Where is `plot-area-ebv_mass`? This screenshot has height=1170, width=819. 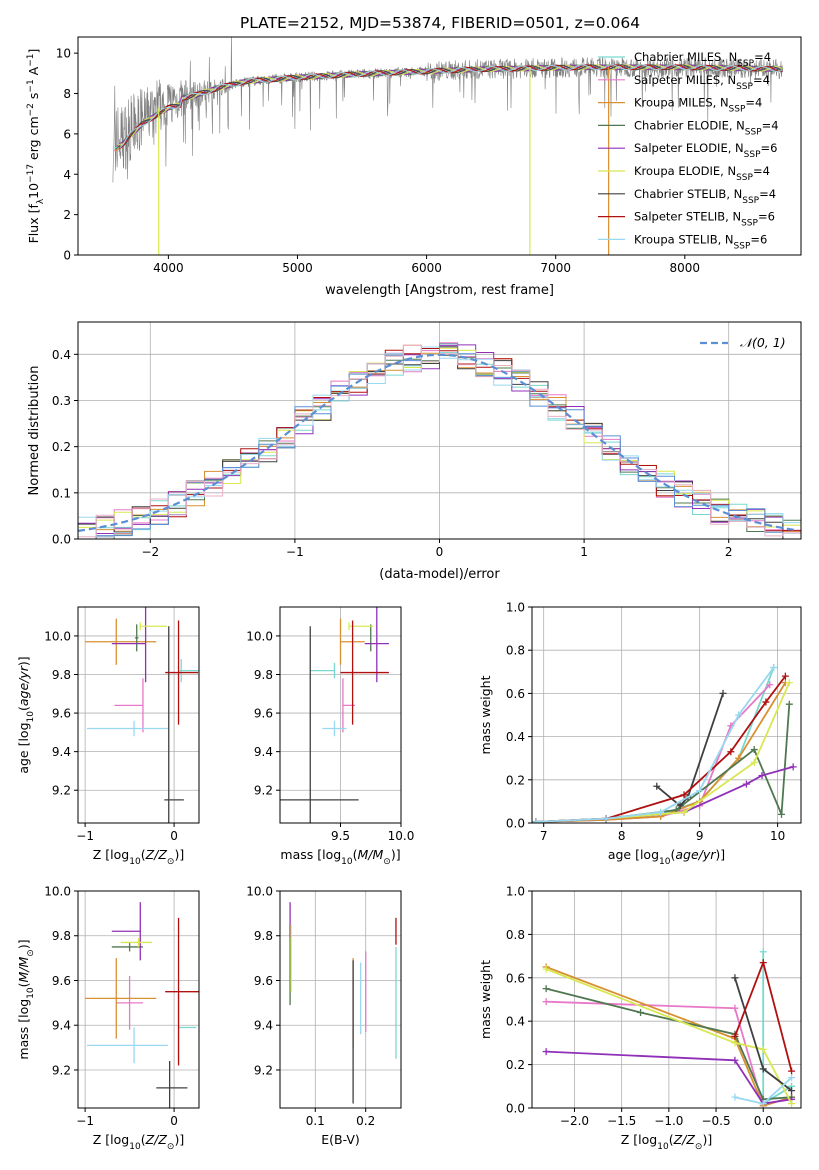
plot-area-ebv_mass is located at coordinates (343, 1003).